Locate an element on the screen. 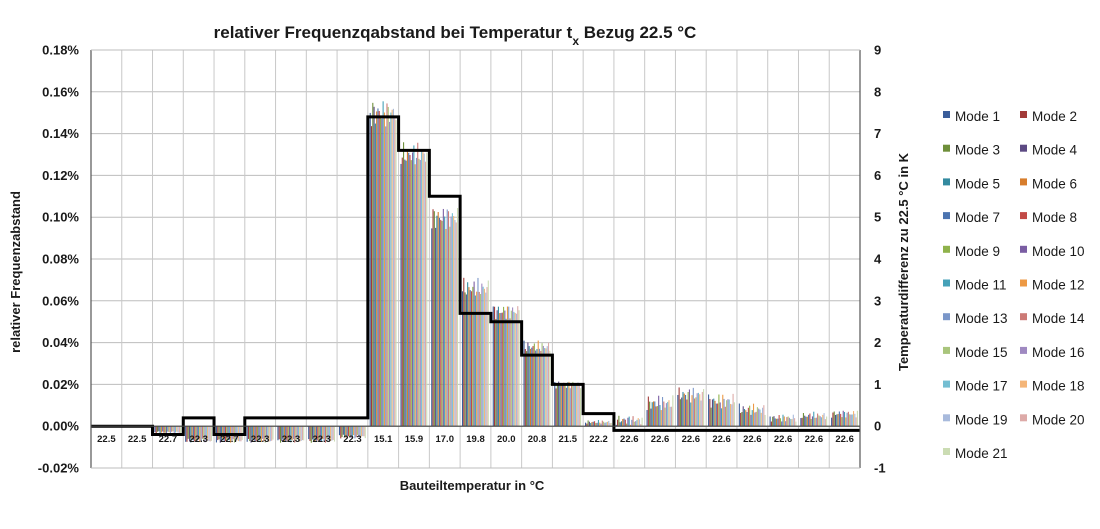  x-category-label: 20.8 is located at coordinates (537, 439).